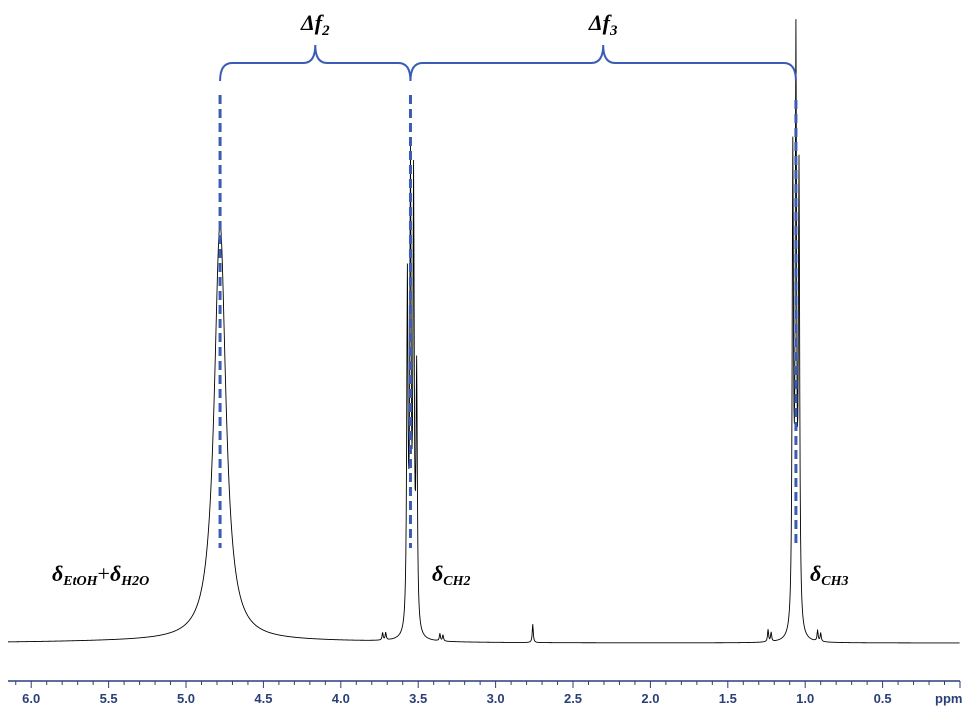 This screenshot has height=711, width=962. I want to click on x-axis-ticks, so click(488, 684).